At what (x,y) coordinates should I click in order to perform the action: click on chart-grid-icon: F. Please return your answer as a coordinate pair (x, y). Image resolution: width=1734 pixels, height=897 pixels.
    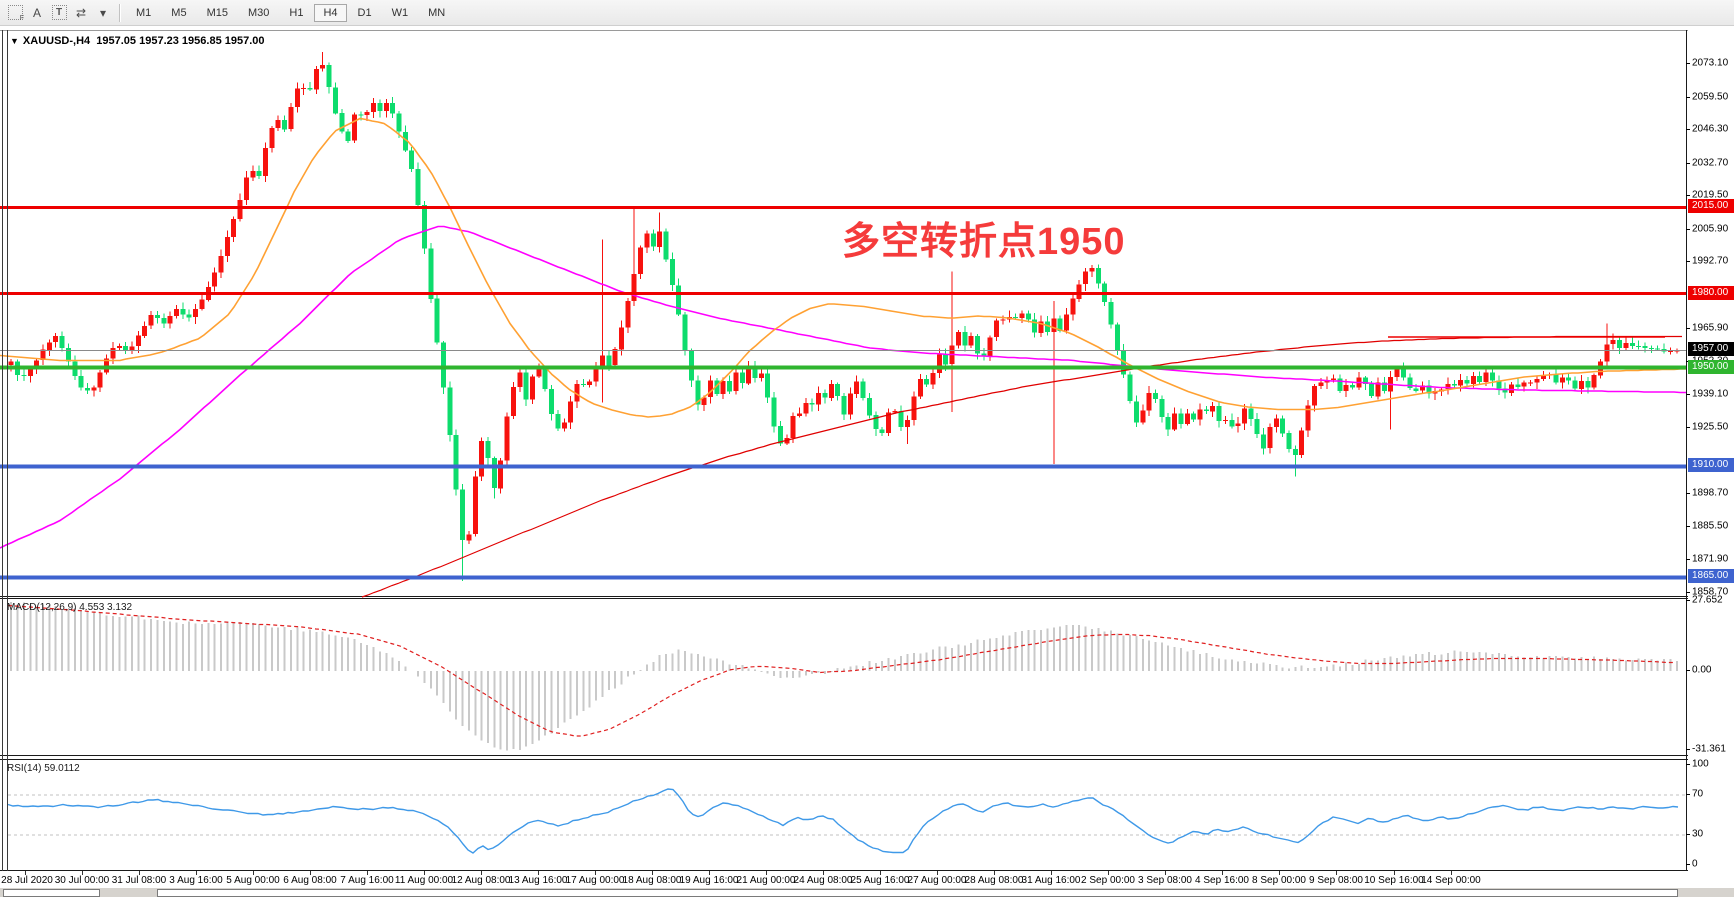
    Looking at the image, I should click on (15, 13).